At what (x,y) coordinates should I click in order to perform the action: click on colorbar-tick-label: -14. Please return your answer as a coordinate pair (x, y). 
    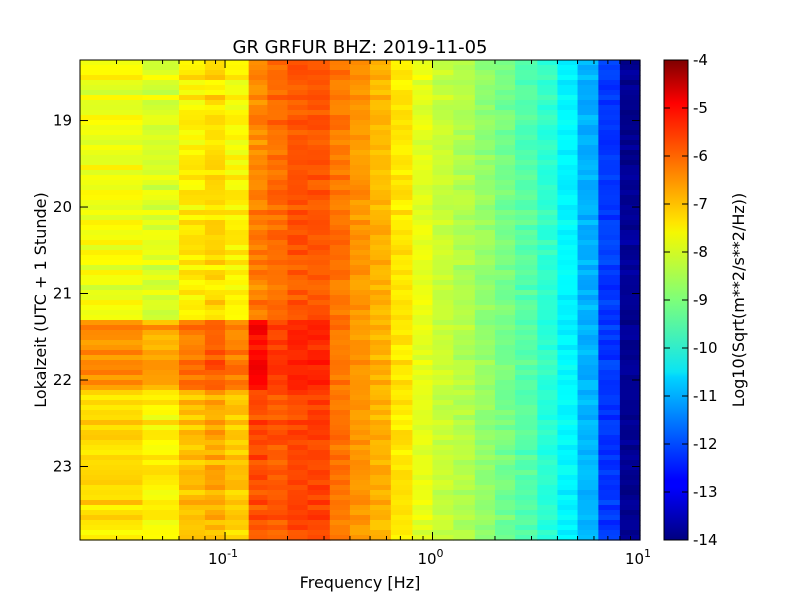
    Looking at the image, I should click on (705, 540).